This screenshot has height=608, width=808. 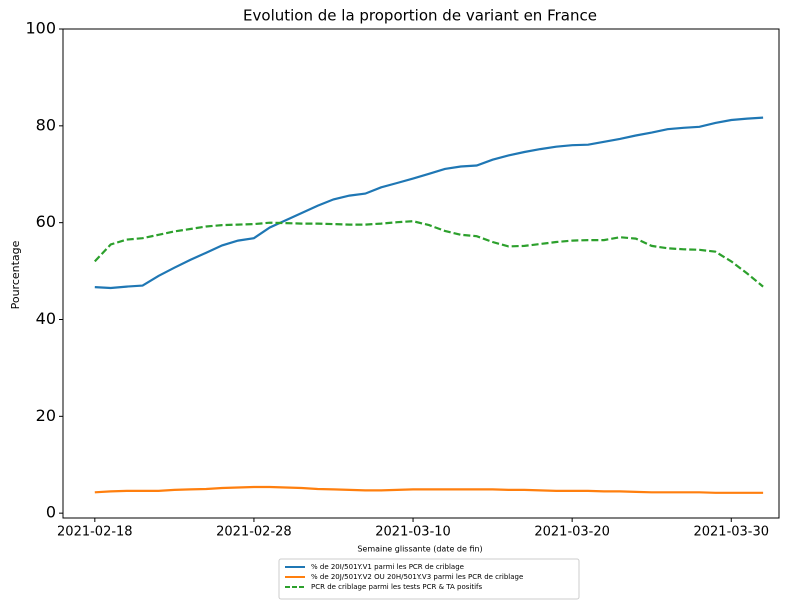 What do you see at coordinates (15, 274) in the screenshot?
I see `y-axis-label: Pourcentage` at bounding box center [15, 274].